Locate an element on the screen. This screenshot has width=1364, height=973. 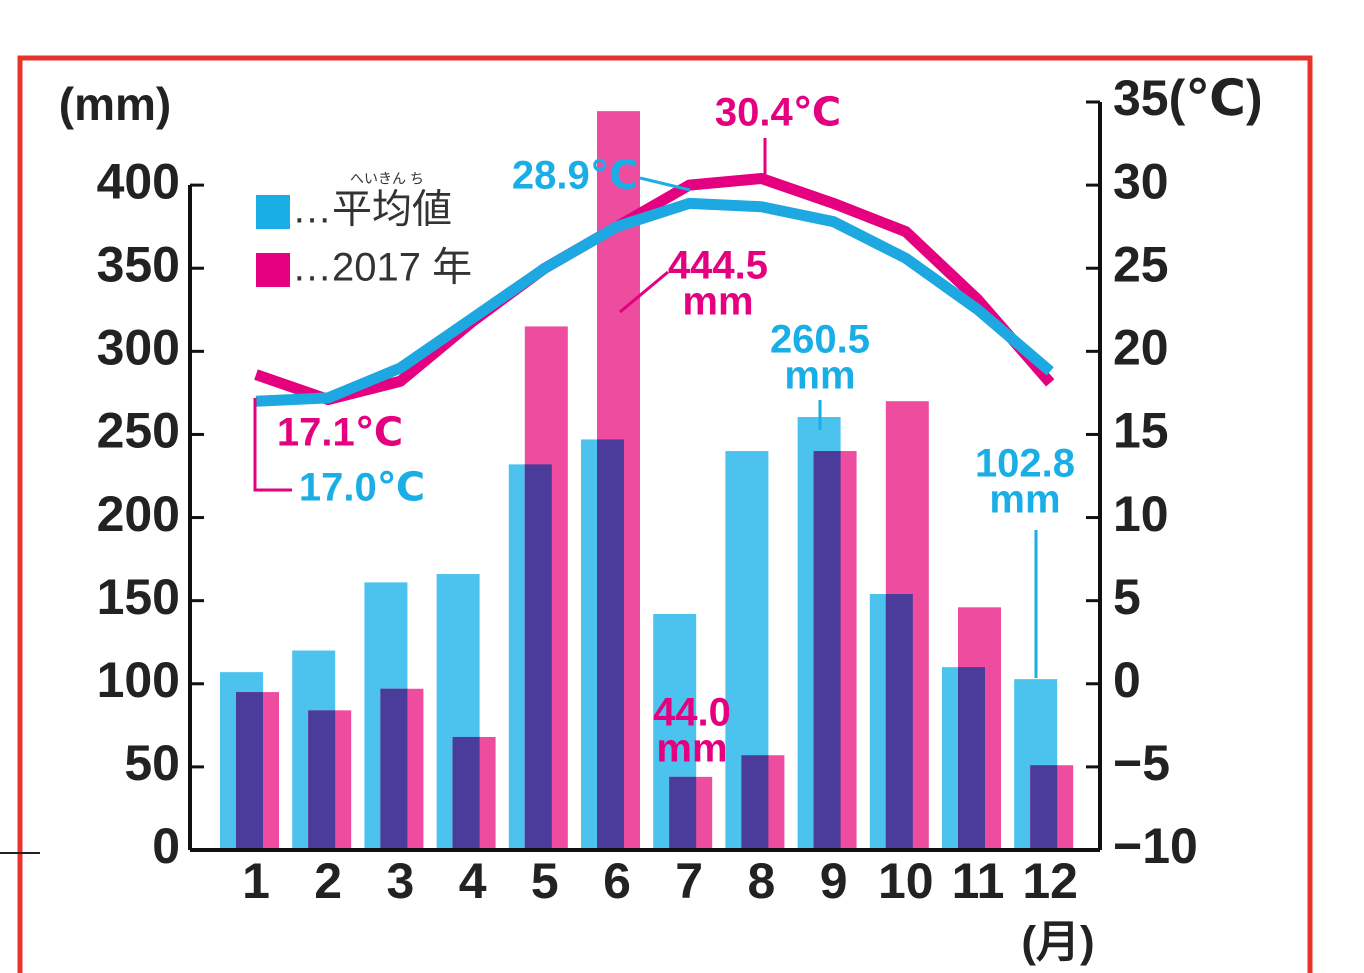
x-tick-label: 7 is located at coordinates (689, 881).